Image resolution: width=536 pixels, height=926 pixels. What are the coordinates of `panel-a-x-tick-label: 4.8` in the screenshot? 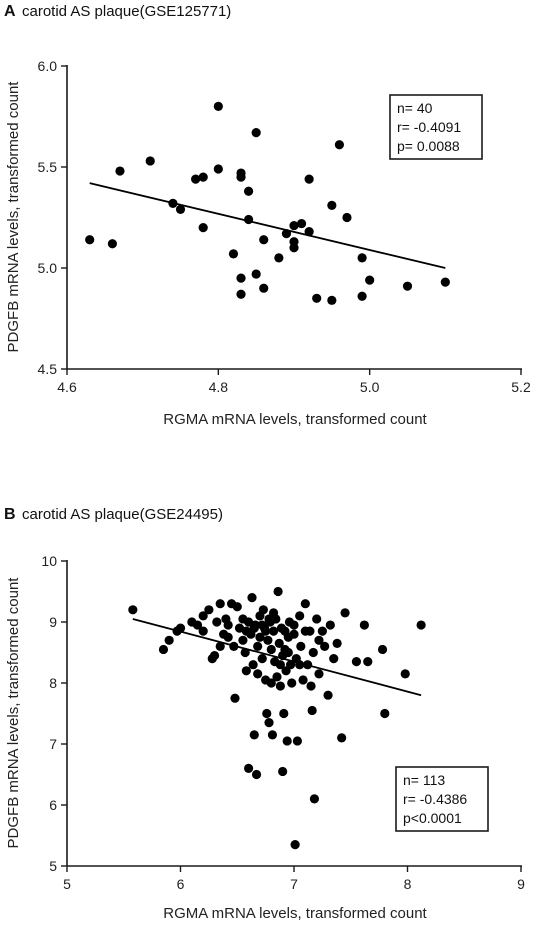 It's located at (219, 387).